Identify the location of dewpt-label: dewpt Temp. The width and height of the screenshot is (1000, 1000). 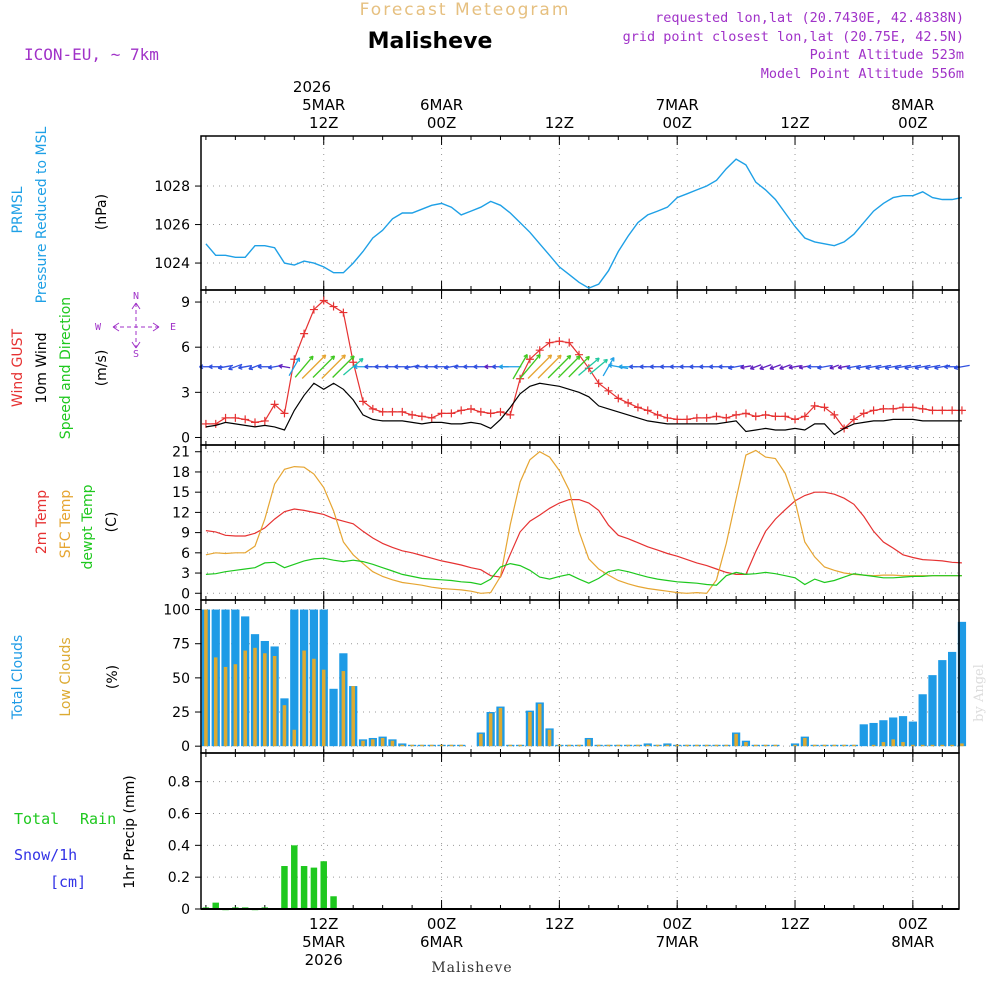
(88, 526).